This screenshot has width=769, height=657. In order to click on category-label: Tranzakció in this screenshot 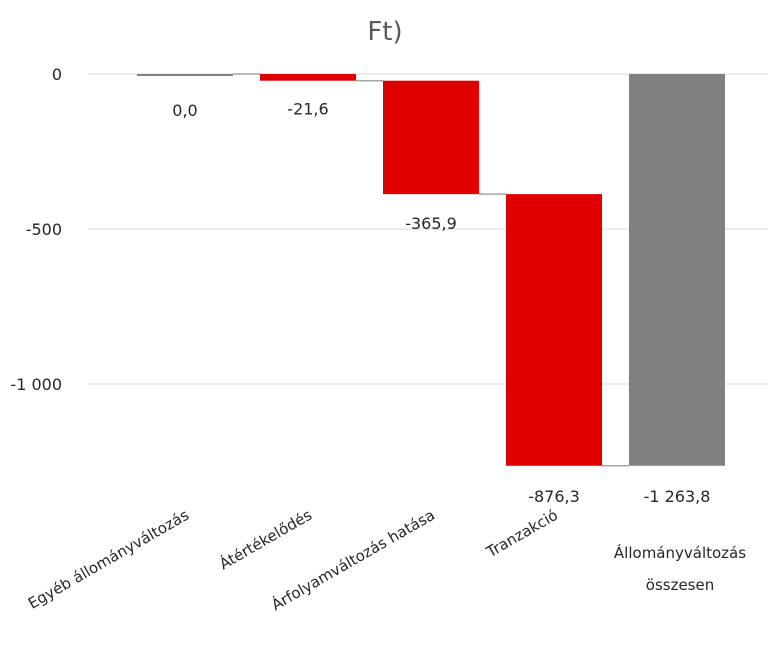, I will do `click(522, 534)`.